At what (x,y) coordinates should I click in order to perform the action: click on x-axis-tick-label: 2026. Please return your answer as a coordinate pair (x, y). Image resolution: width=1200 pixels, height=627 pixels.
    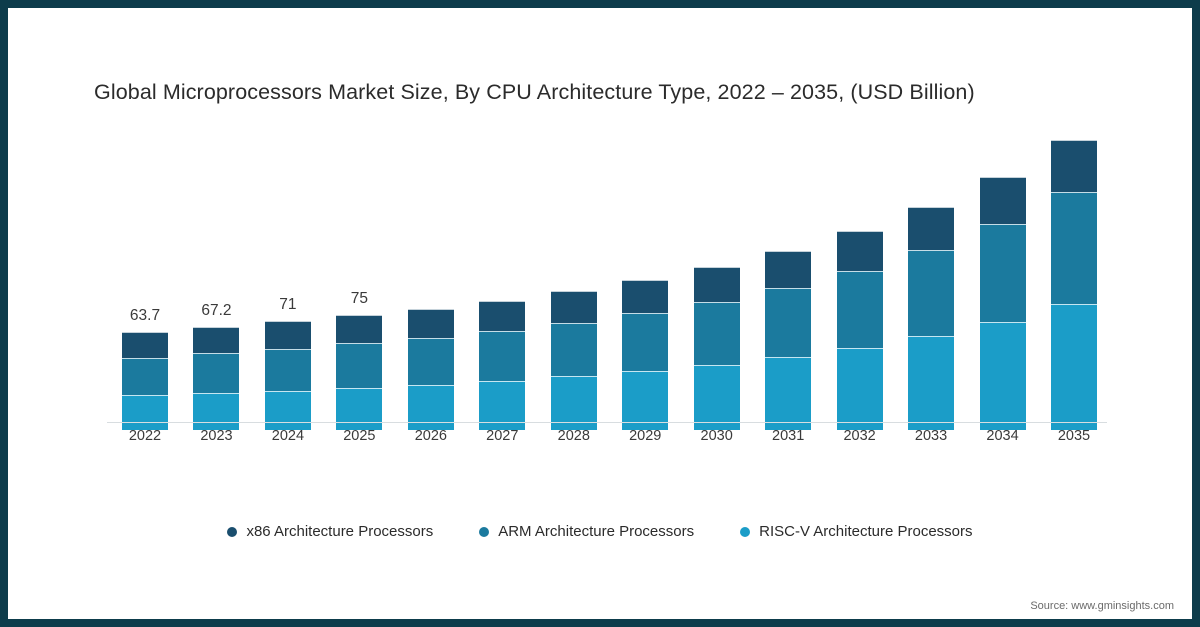
    Looking at the image, I should click on (430, 436).